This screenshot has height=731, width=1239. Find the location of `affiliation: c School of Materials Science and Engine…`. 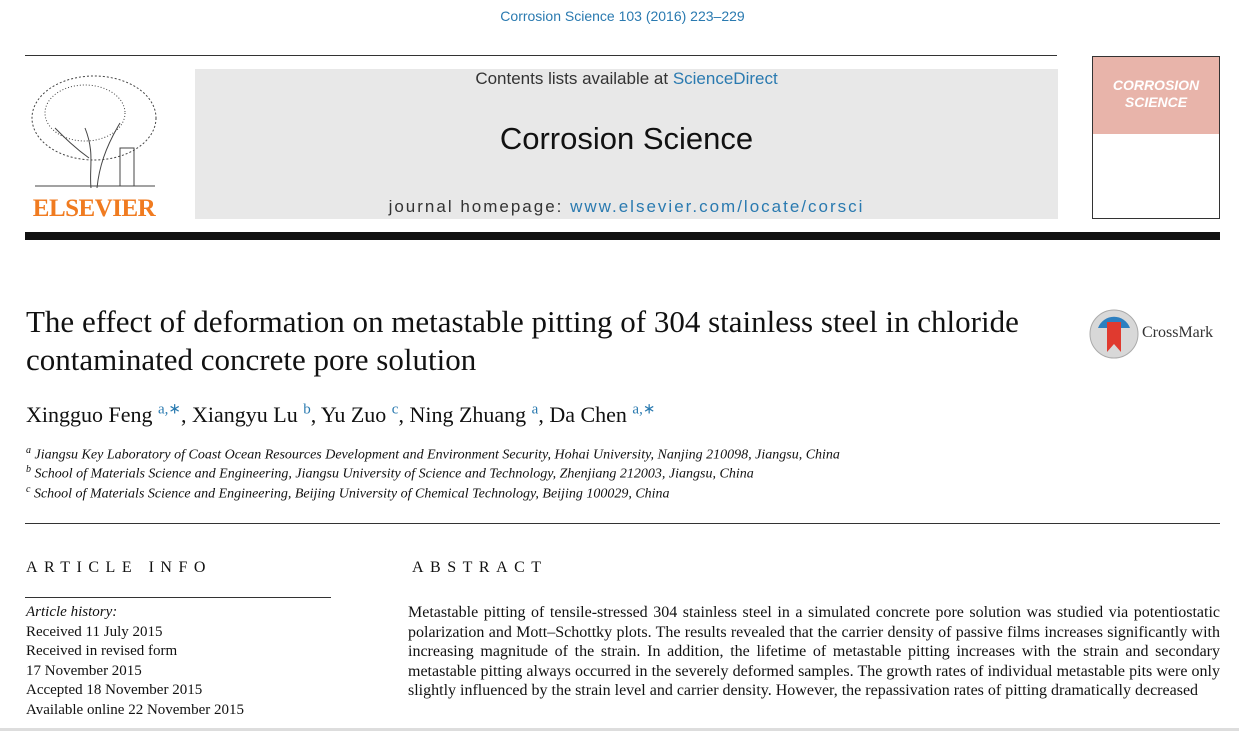

affiliation: c School of Materials Science and Engine… is located at coordinates (348, 493).